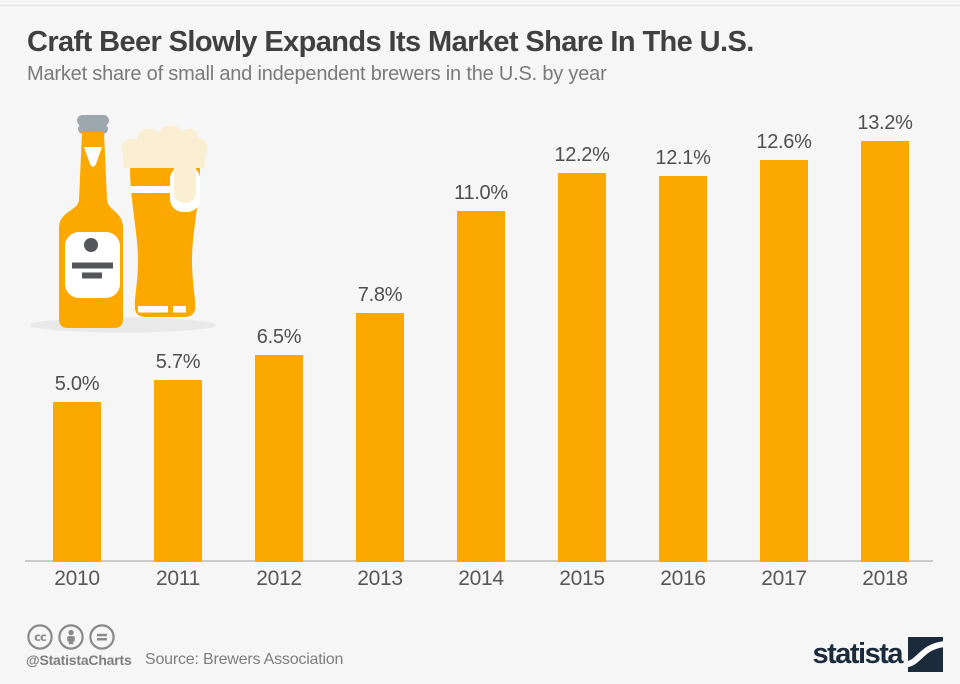 The image size is (960, 684). I want to click on x-tick-2012: 2012, so click(279, 578).